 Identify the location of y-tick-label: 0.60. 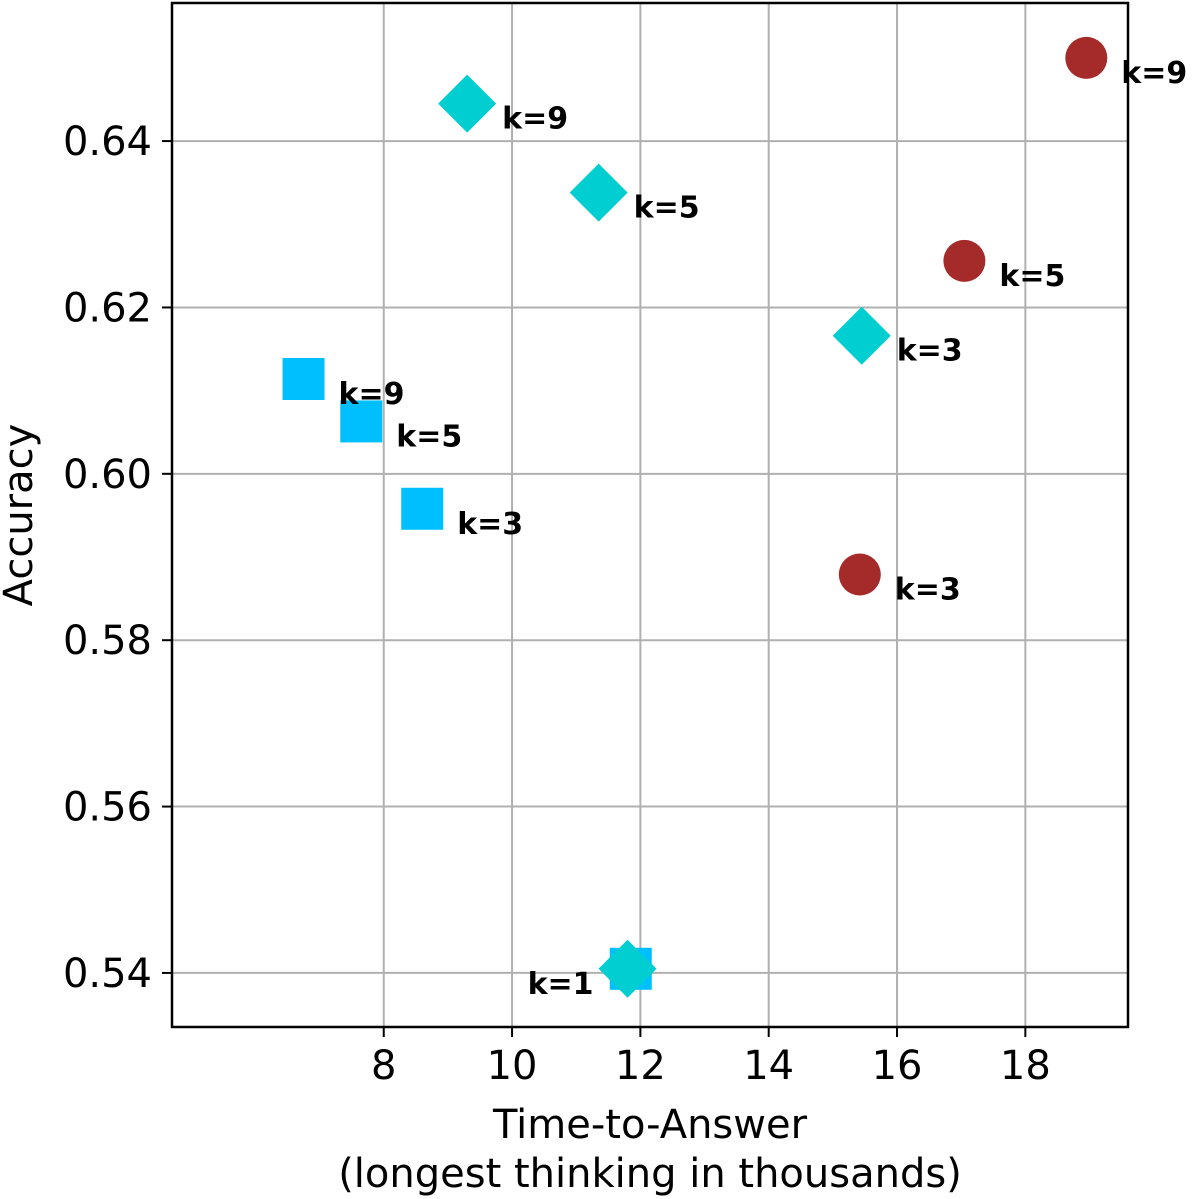
(107, 475).